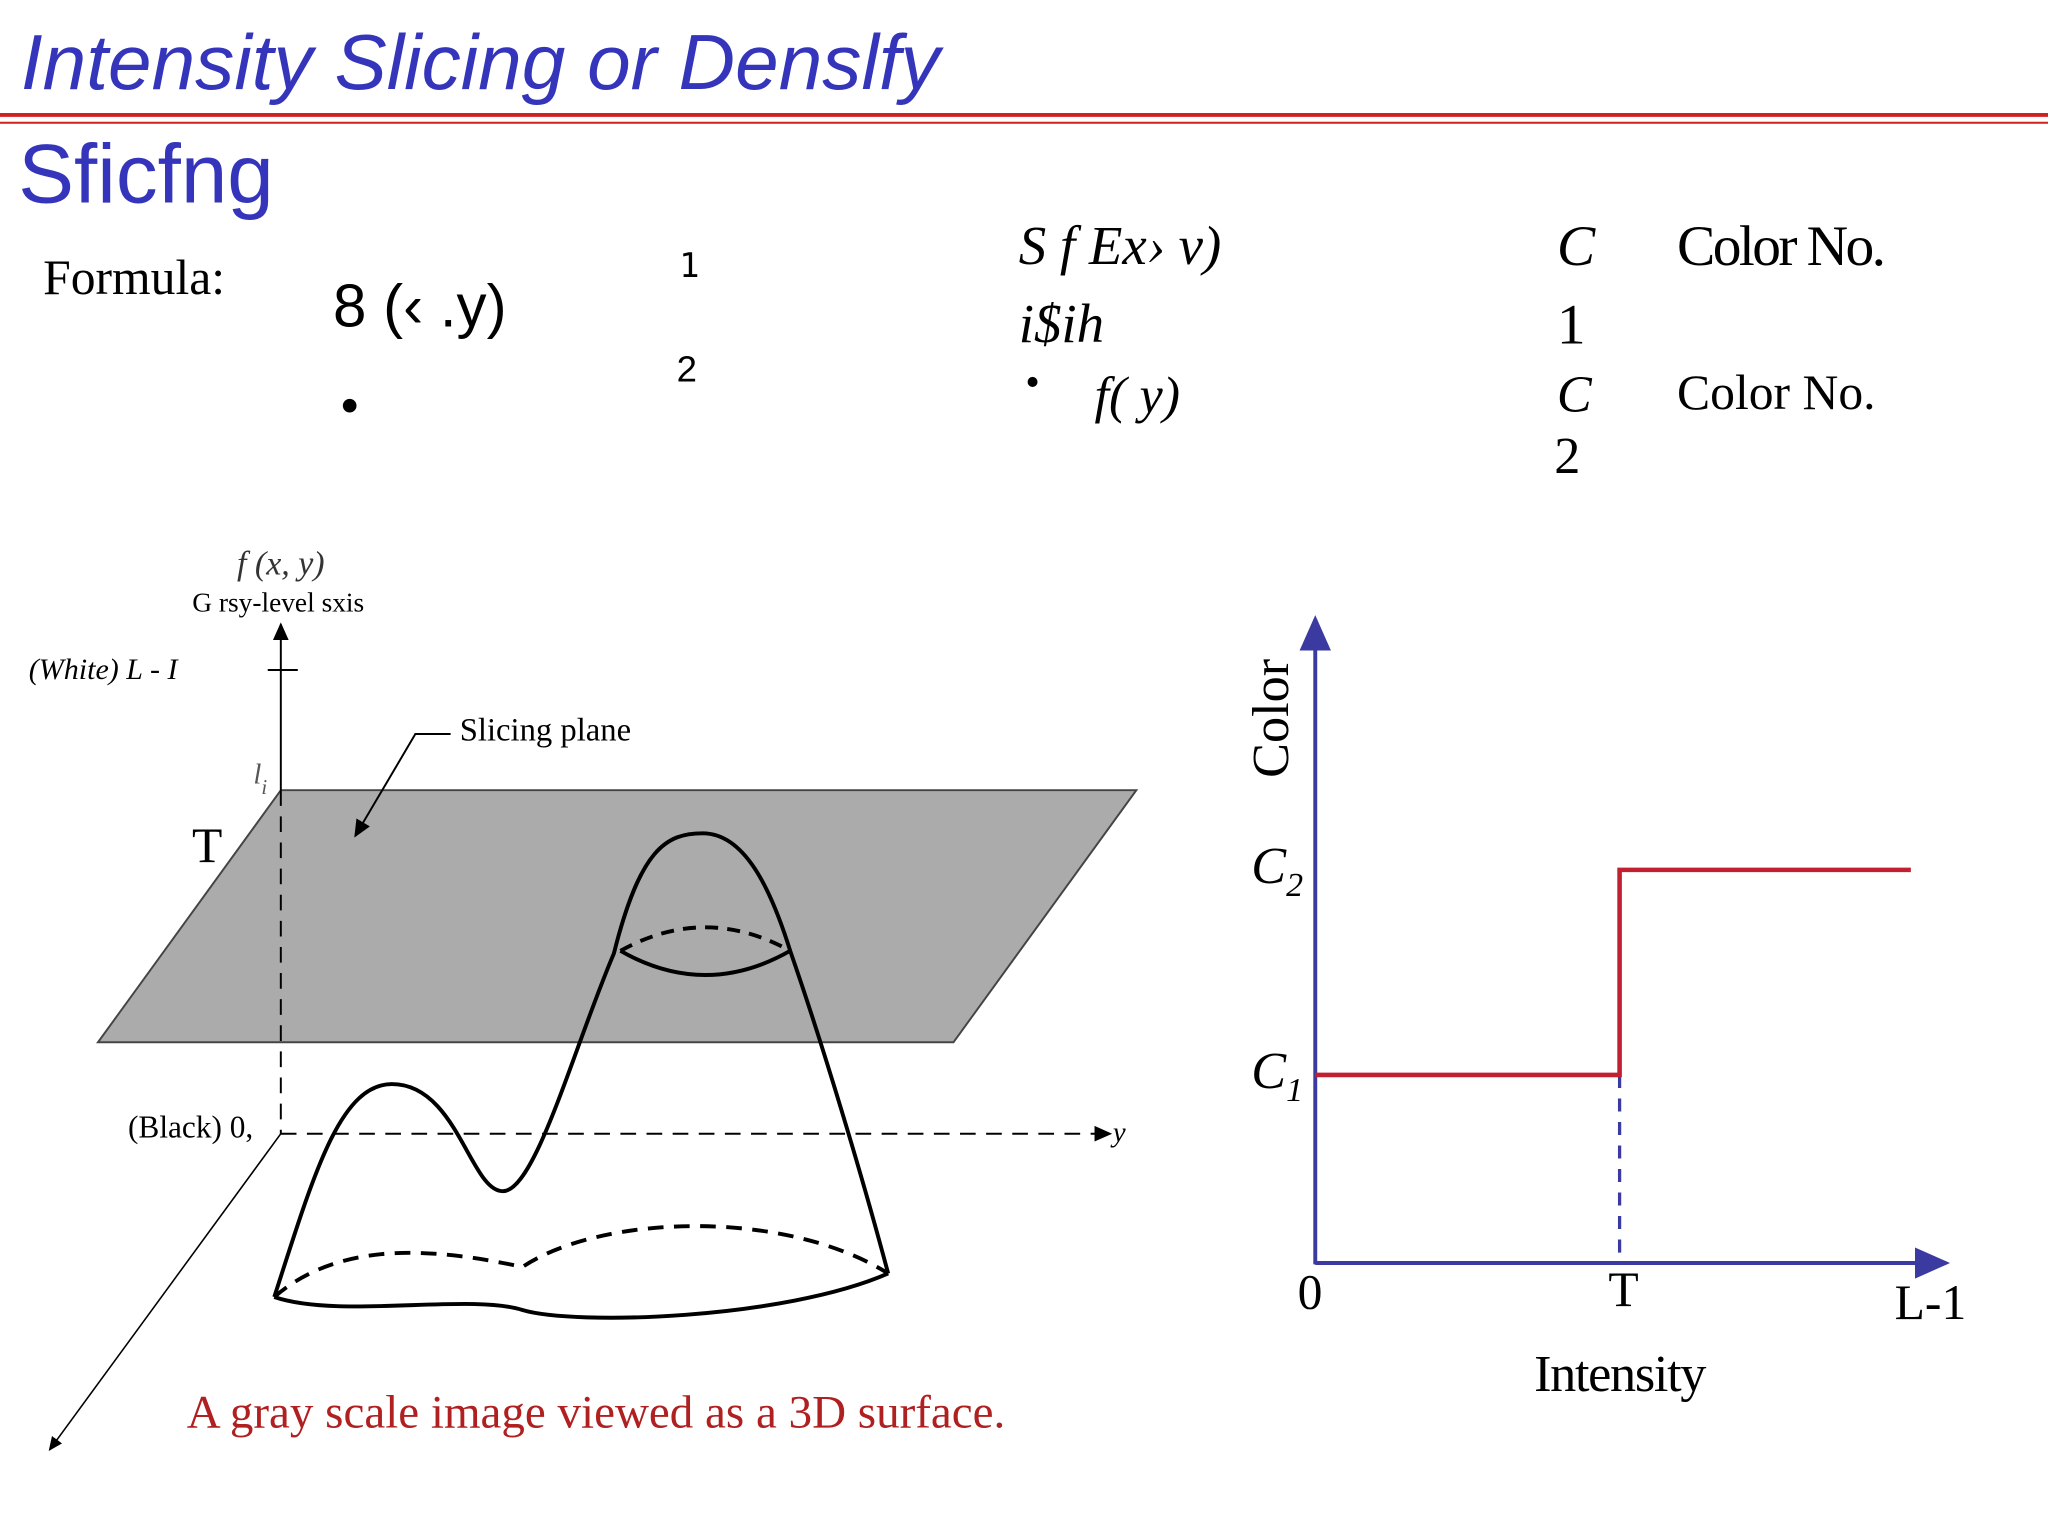 Image resolution: width=2048 pixels, height=1536 pixels. What do you see at coordinates (483, 62) in the screenshot?
I see `title: Intensity Slicing or Denslfy` at bounding box center [483, 62].